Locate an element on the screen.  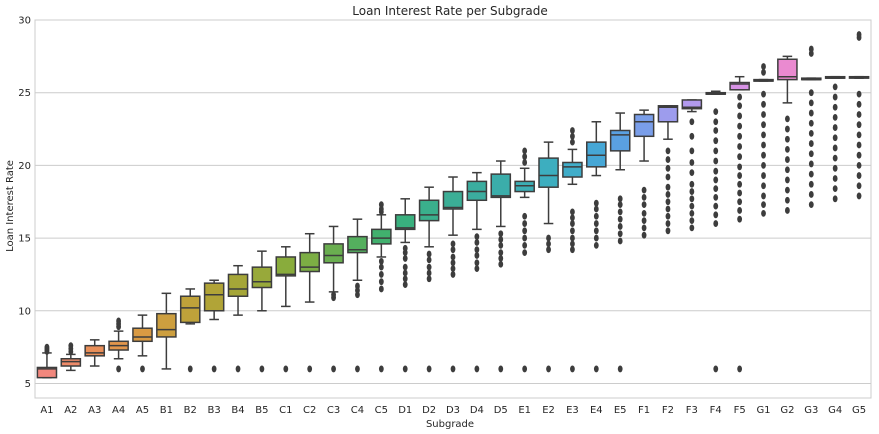
x-tick-label: E2 is located at coordinates (548, 410).